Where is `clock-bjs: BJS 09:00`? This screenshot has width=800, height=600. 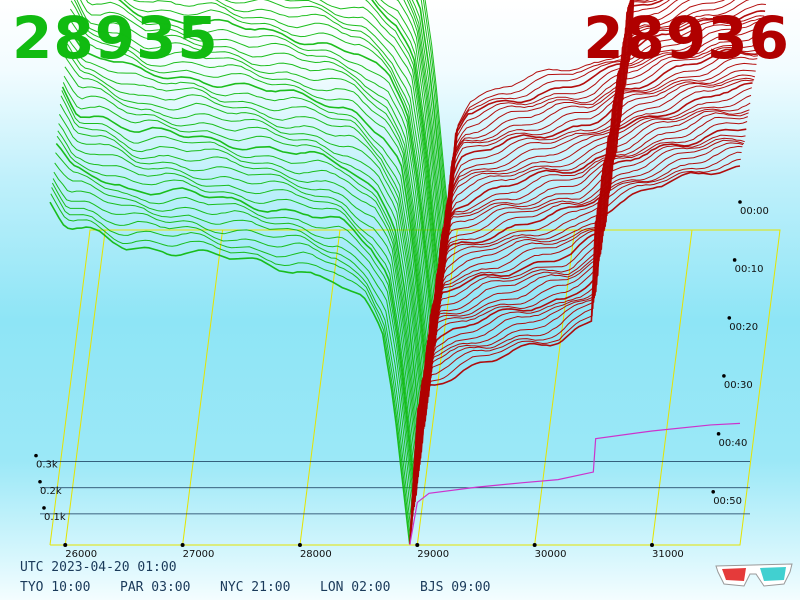
clock-bjs: BJS 09:00 is located at coordinates (455, 587).